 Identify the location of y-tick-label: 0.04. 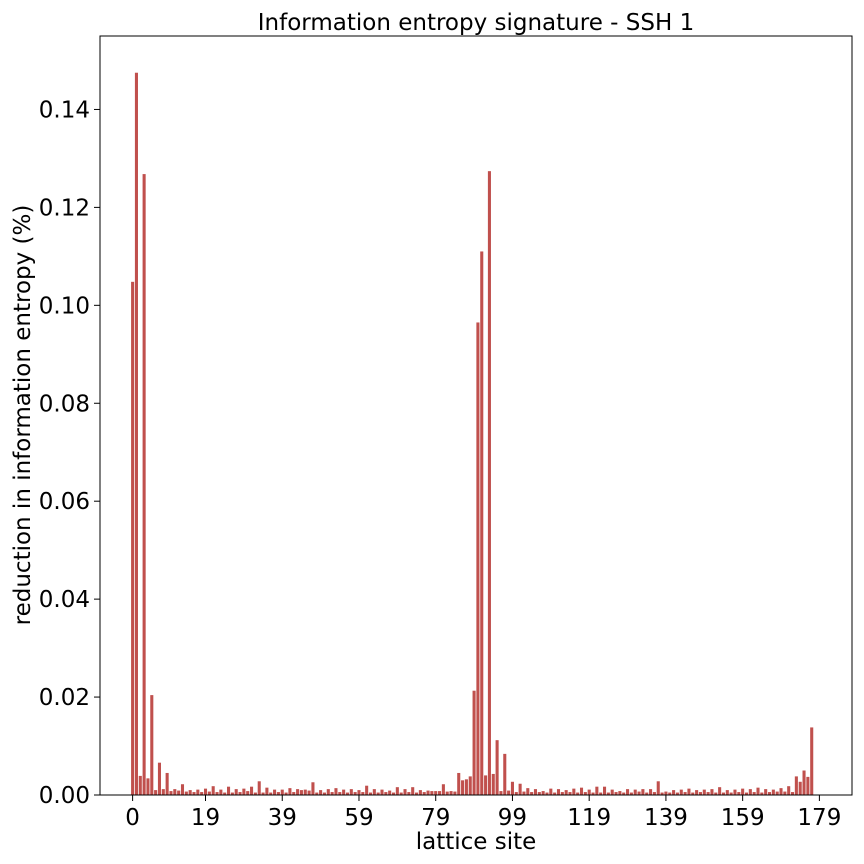
(64, 600).